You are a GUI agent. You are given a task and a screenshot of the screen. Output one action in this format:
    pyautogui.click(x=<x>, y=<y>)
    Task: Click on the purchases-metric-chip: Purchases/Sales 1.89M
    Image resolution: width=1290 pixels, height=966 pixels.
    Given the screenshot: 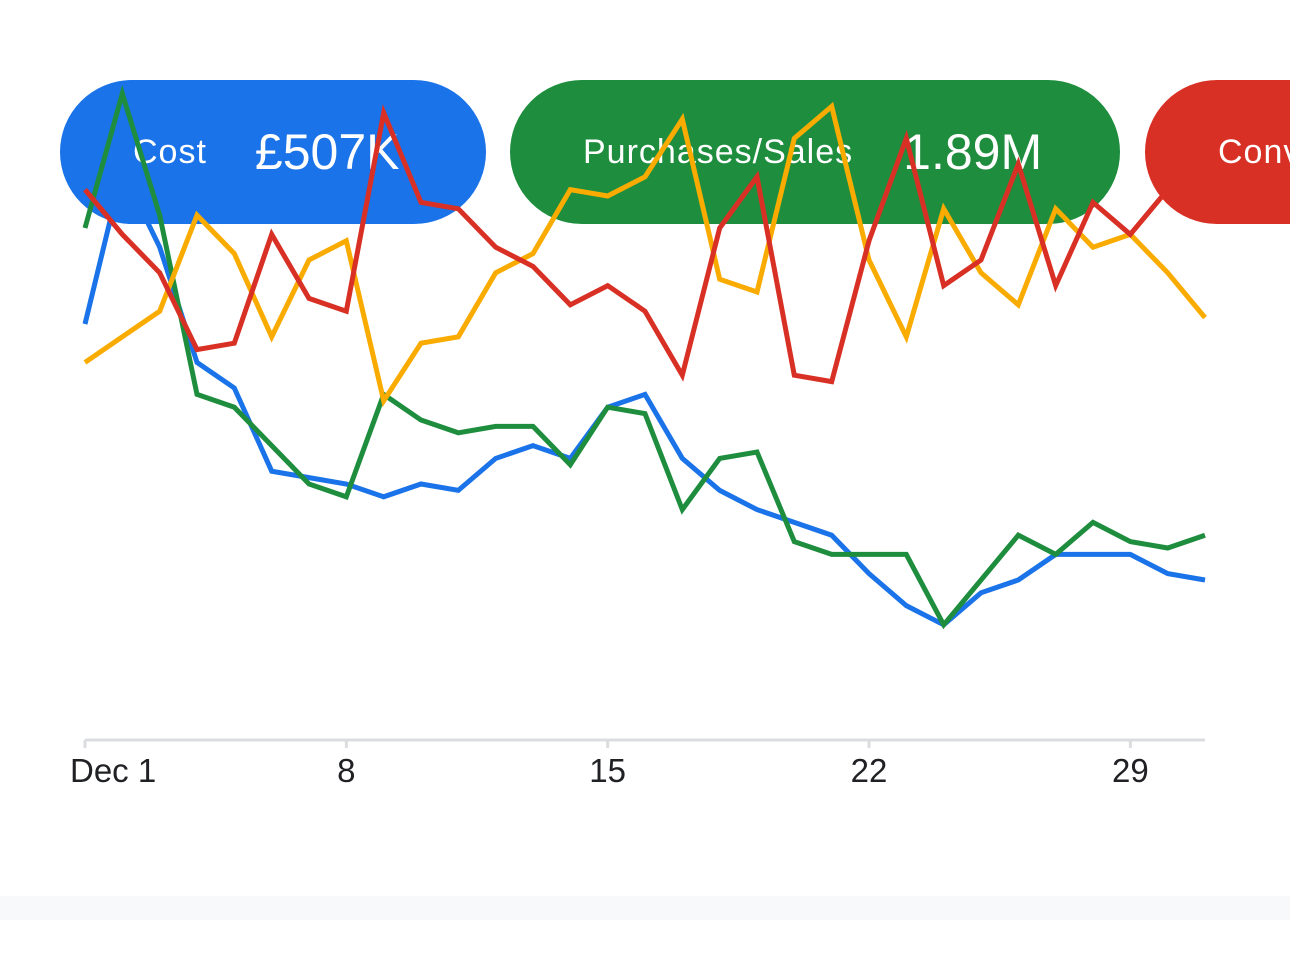 What is the action you would take?
    pyautogui.click(x=815, y=152)
    